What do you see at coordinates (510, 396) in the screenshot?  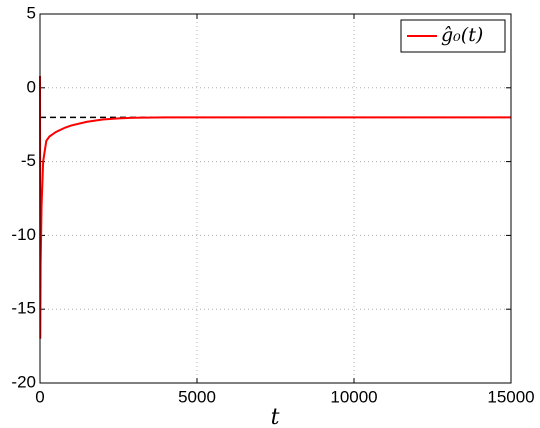 I see `x-tick-label: 15000` at bounding box center [510, 396].